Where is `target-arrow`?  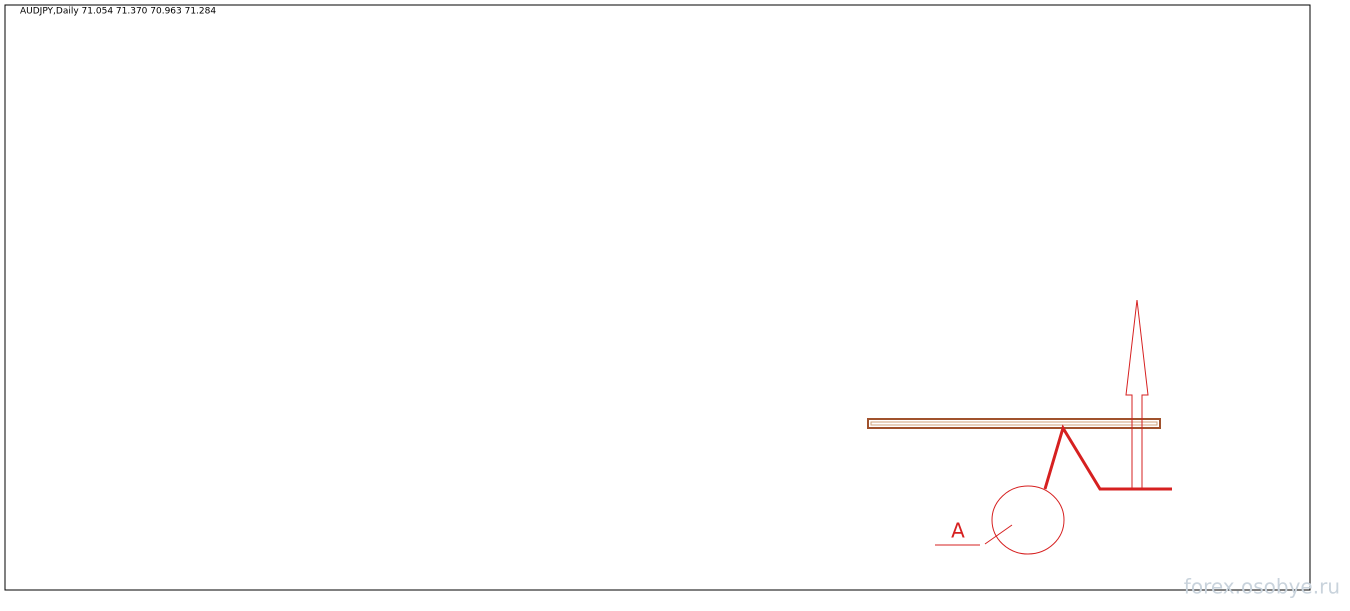 target-arrow is located at coordinates (1137, 394).